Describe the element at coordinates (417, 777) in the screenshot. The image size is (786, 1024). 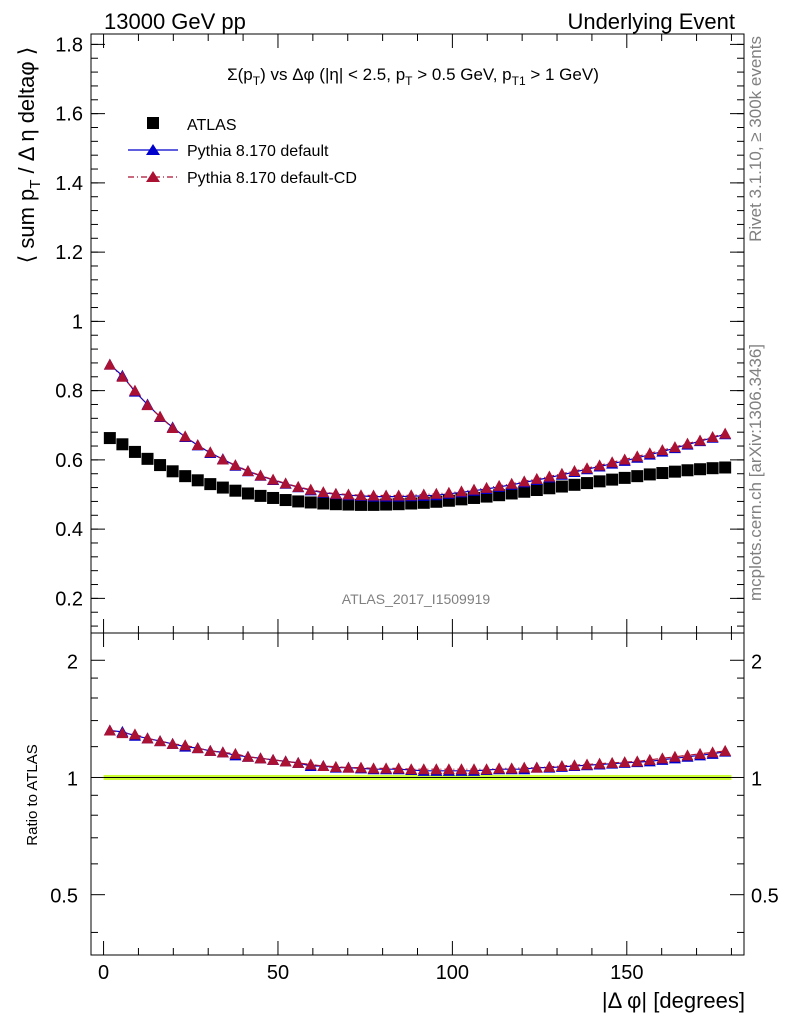
I see `ratio-band` at that location.